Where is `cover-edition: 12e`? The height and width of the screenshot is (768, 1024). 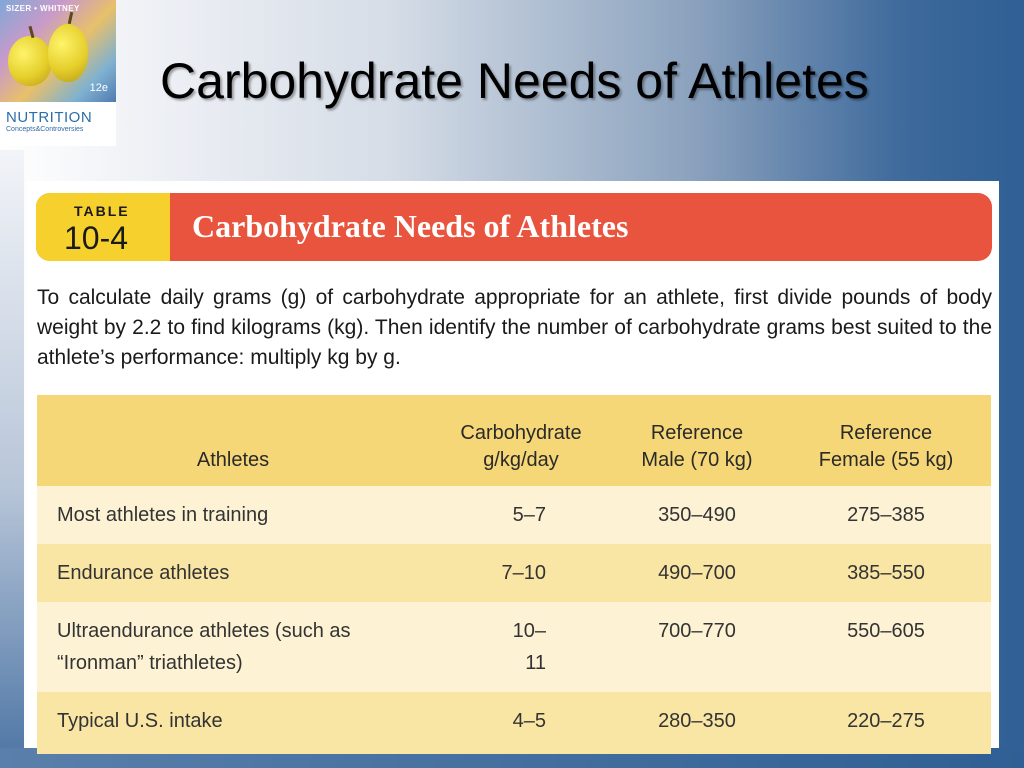 cover-edition: 12e is located at coordinates (98, 88).